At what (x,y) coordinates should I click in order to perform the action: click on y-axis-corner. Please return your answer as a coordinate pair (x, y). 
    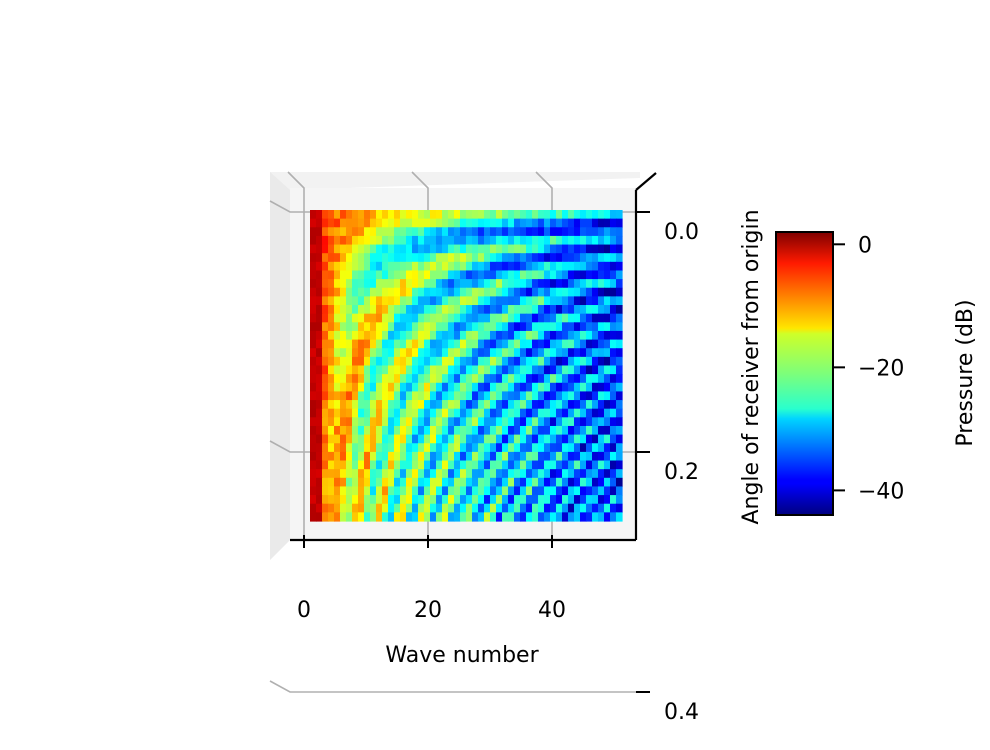
    Looking at the image, I should click on (646, 181).